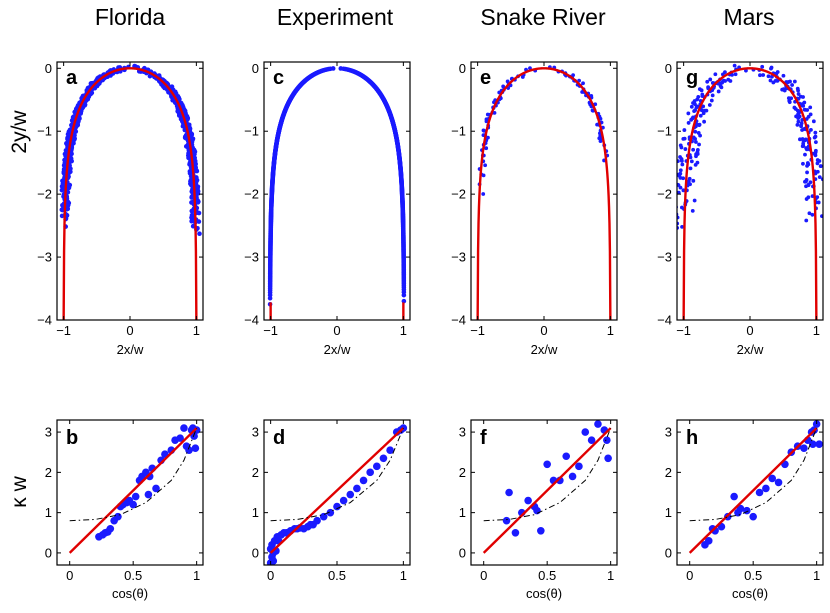 The image size is (830, 613). I want to click on column-title-experiment: Experiment, so click(335, 17).